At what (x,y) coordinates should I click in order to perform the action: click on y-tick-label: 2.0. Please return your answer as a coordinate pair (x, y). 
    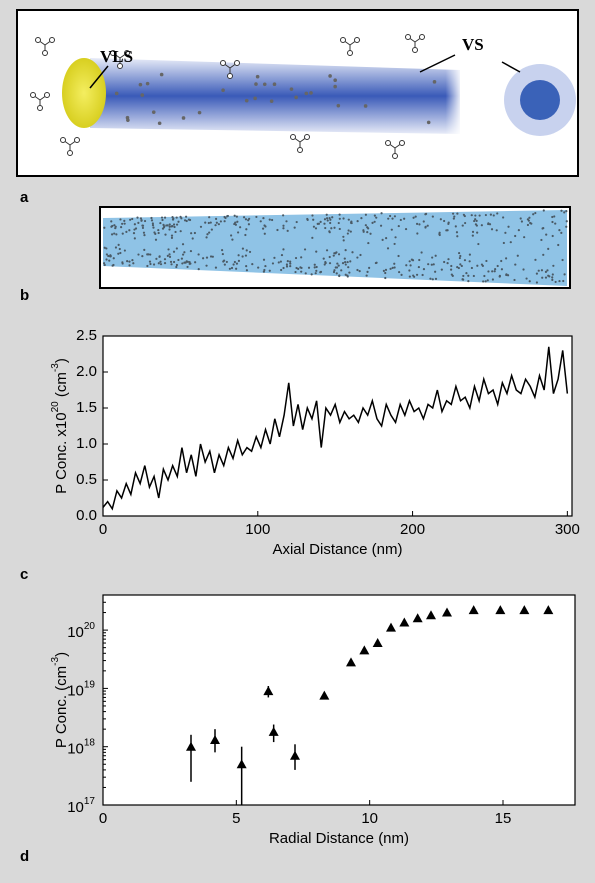
    Looking at the image, I should click on (86, 371).